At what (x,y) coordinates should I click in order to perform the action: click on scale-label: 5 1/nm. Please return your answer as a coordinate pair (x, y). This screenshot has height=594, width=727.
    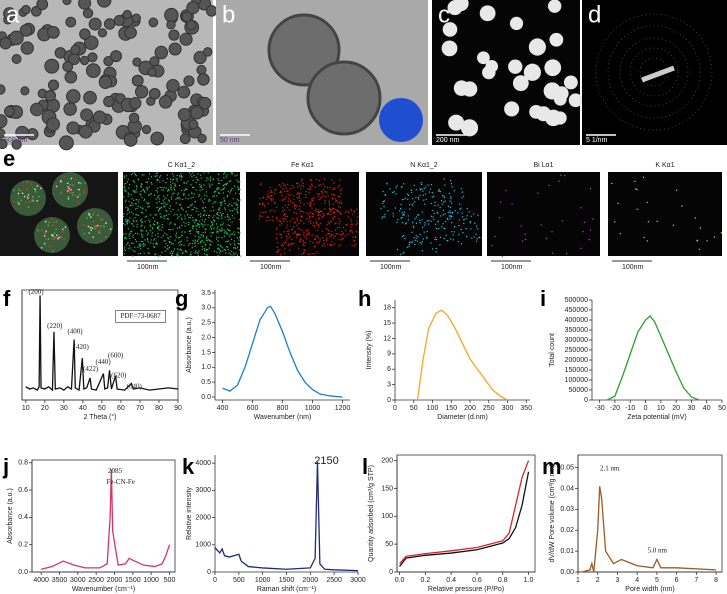
    Looking at the image, I should click on (597, 140).